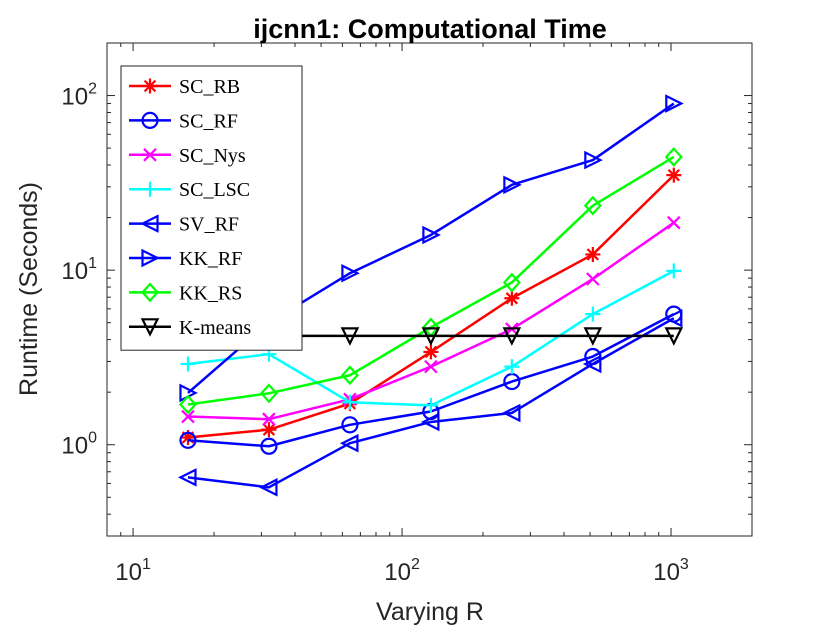 The width and height of the screenshot is (830, 641). I want to click on legend-label-k-means: K-means, so click(215, 328).